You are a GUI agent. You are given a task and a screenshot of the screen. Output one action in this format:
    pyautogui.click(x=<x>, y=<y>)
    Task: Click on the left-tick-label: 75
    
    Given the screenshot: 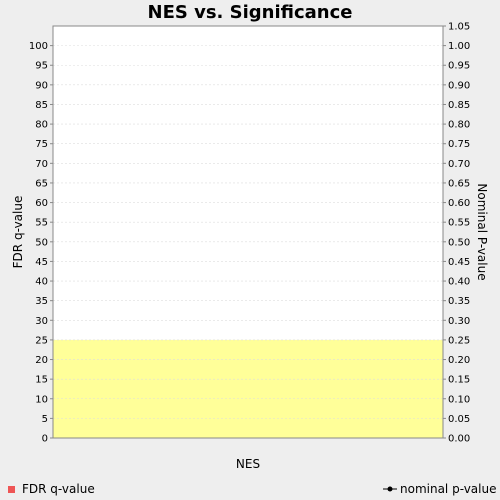 What is the action you would take?
    pyautogui.click(x=41, y=144)
    